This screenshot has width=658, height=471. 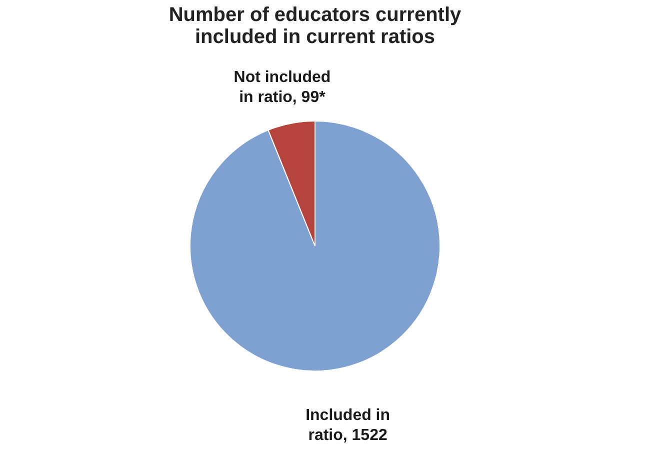 What do you see at coordinates (282, 87) in the screenshot?
I see `slice-label: Not included in ratio, 99*` at bounding box center [282, 87].